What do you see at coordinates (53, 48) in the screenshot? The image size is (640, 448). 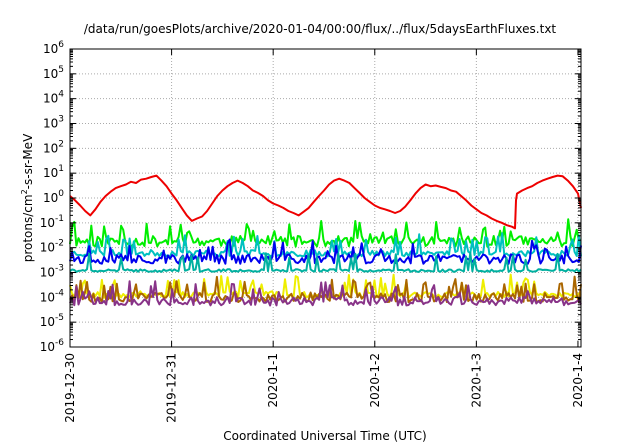 I see `y-tick-label: 10⁶` at bounding box center [53, 48].